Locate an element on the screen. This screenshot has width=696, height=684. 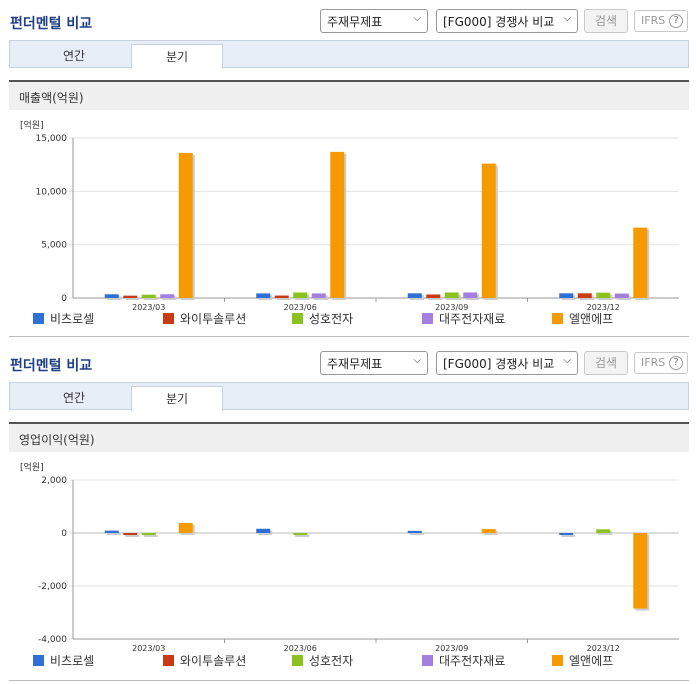
section-header: 영업이익(억원) is located at coordinates (349, 437).